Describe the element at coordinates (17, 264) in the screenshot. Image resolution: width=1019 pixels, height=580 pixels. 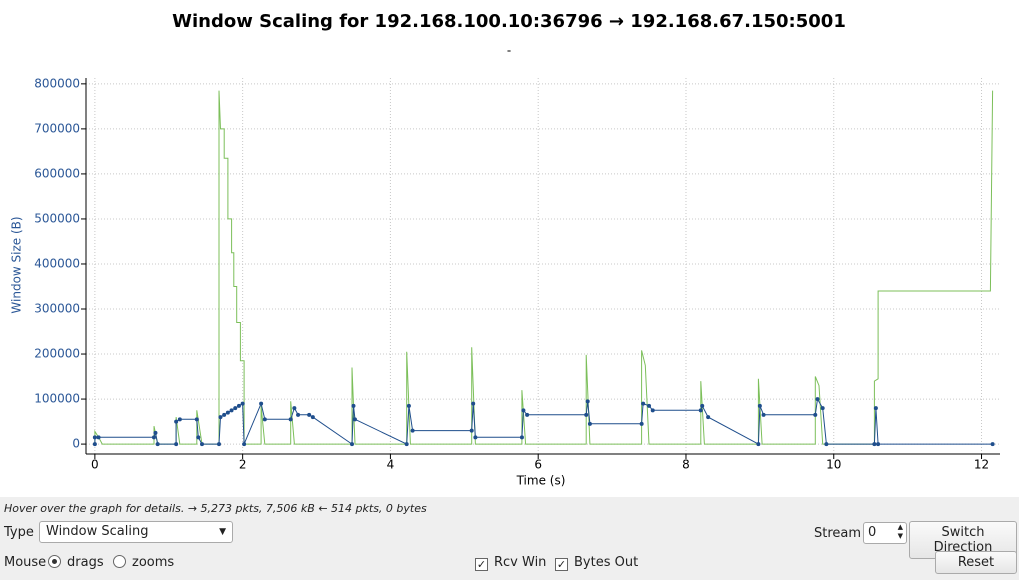
I see `y-axis-label: Window Size (B)` at that location.